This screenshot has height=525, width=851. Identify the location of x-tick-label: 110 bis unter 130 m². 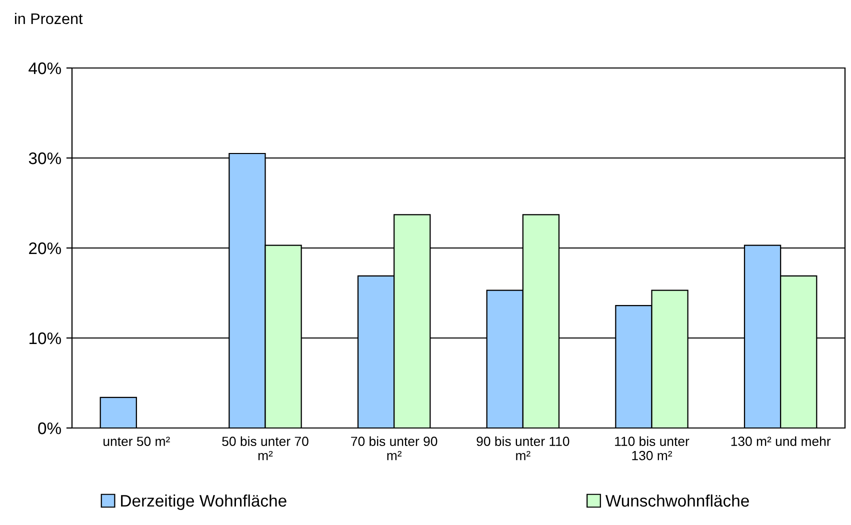
(652, 448).